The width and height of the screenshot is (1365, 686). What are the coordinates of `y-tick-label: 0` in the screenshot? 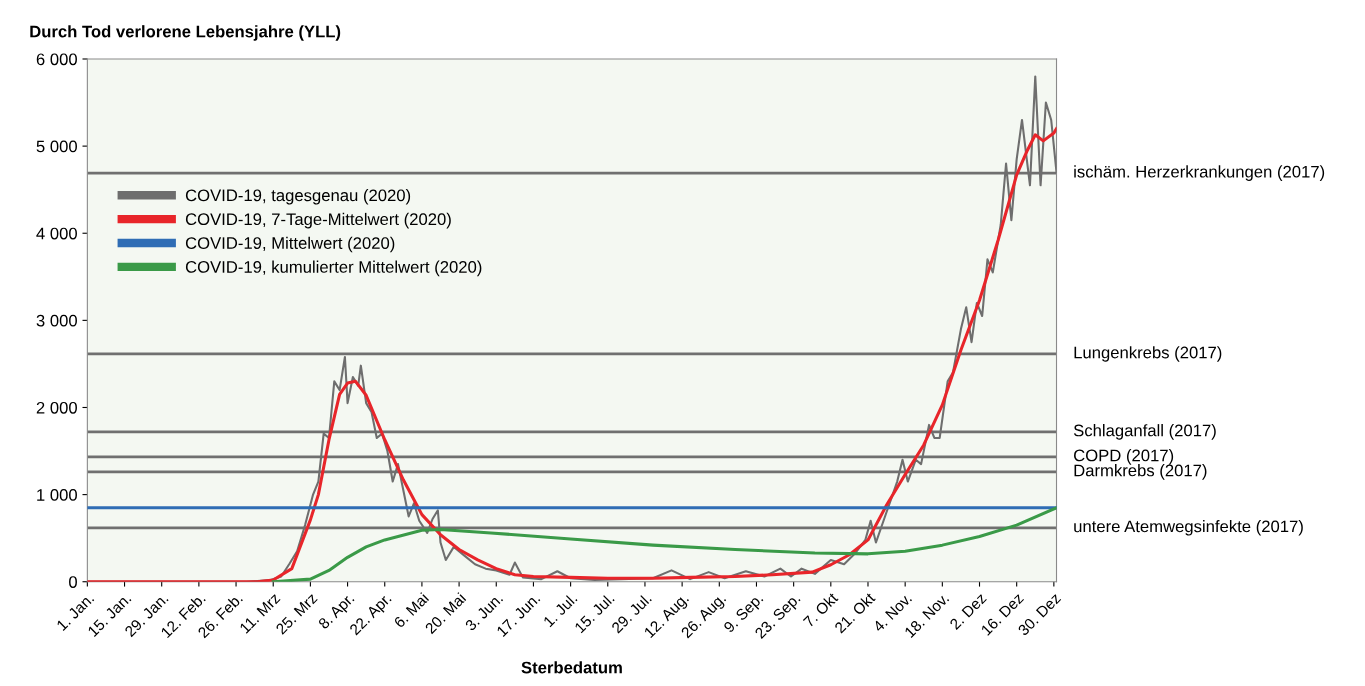 It's located at (73, 582).